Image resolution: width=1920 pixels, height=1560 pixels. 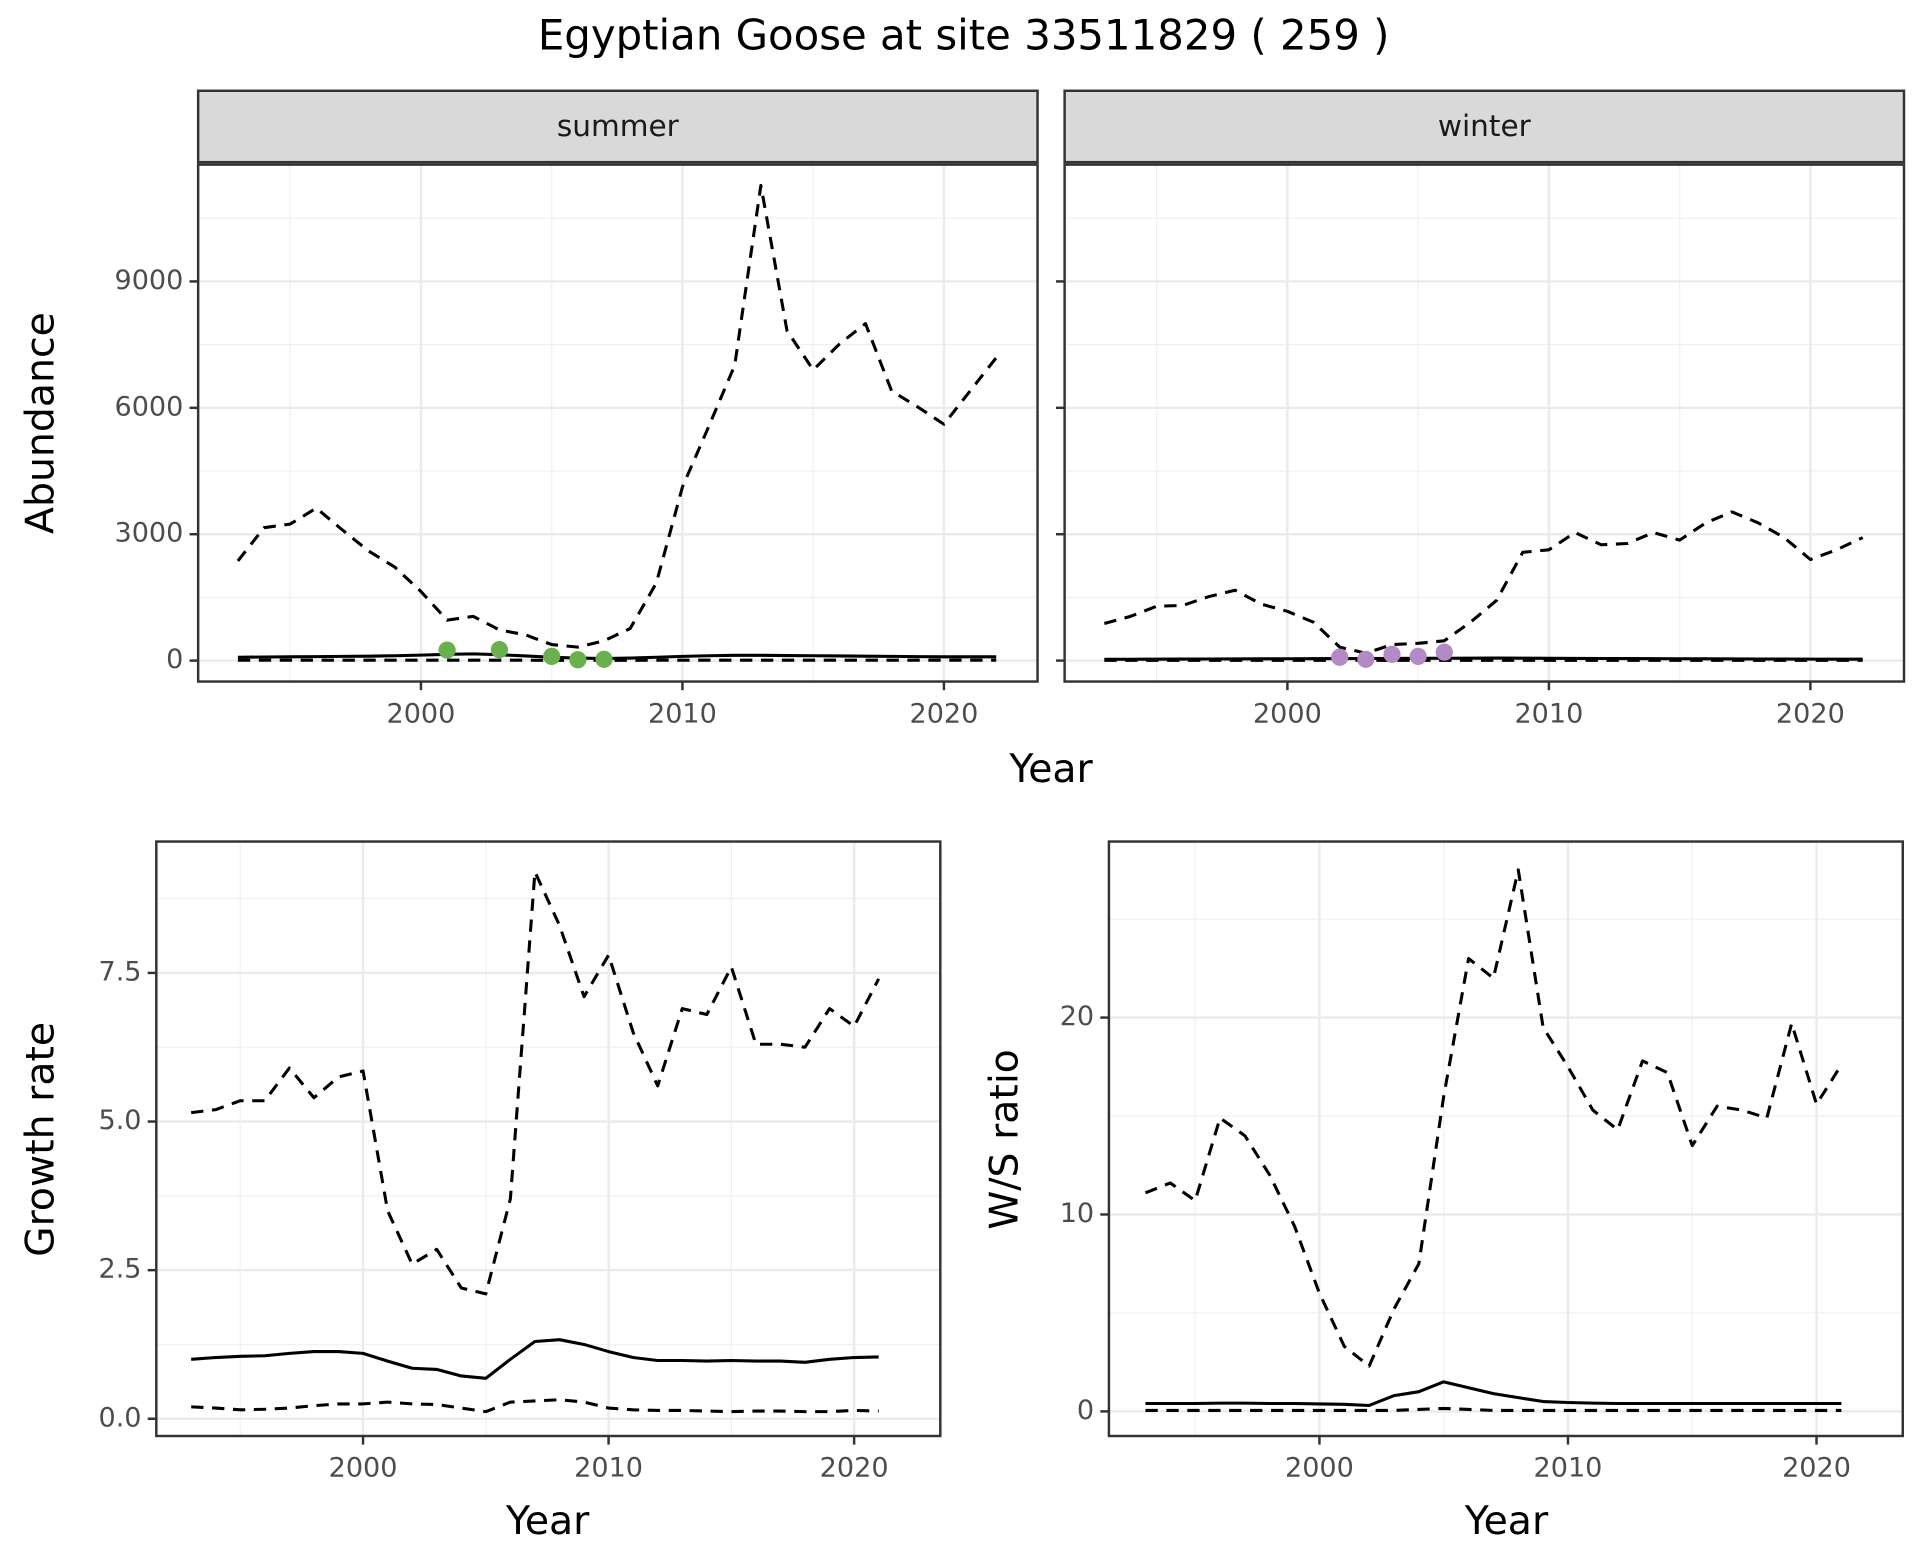 What do you see at coordinates (1004, 1139) in the screenshot?
I see `y-axis-title: W/S ratio` at bounding box center [1004, 1139].